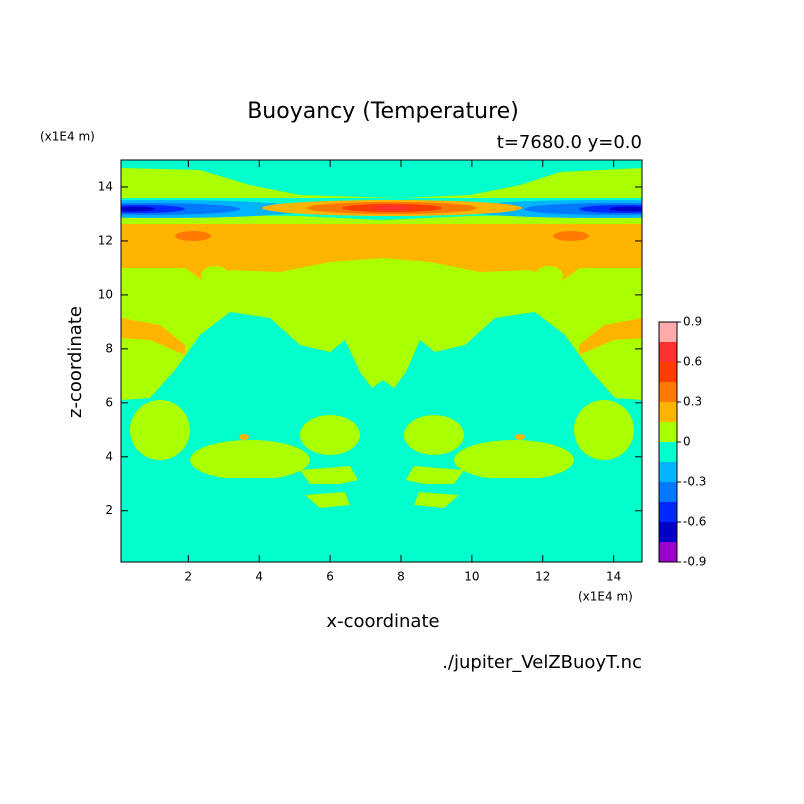 The height and width of the screenshot is (804, 804). Describe the element at coordinates (401, 577) in the screenshot. I see `x-tick-label: 8` at that location.